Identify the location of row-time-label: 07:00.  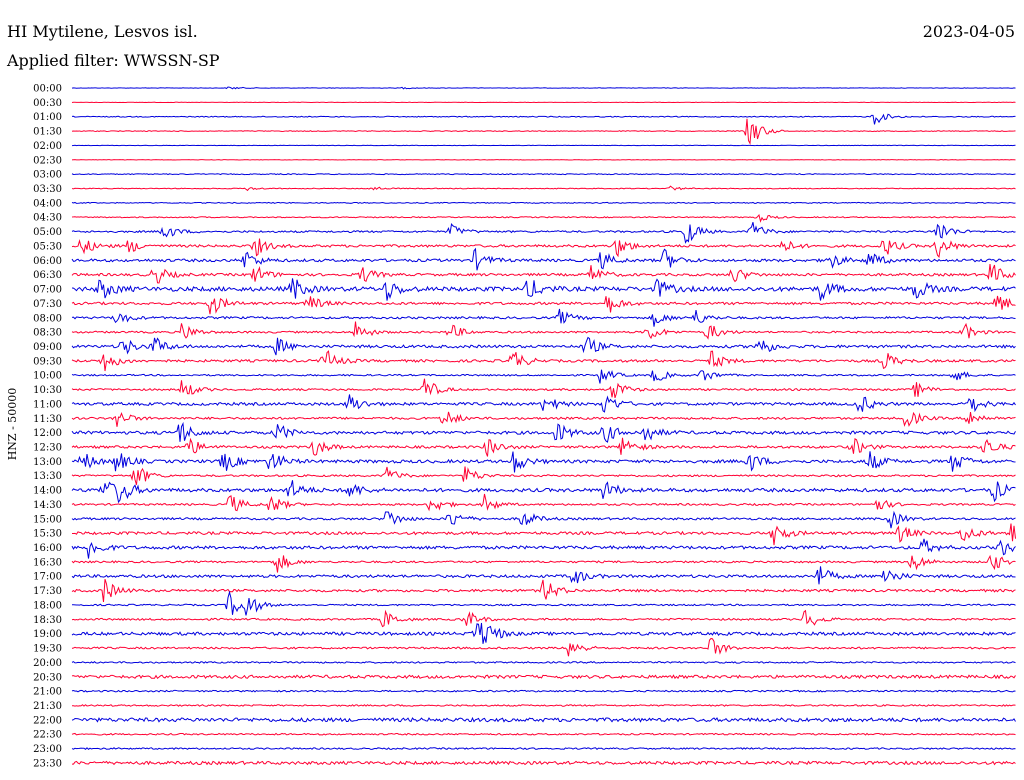
(47, 290).